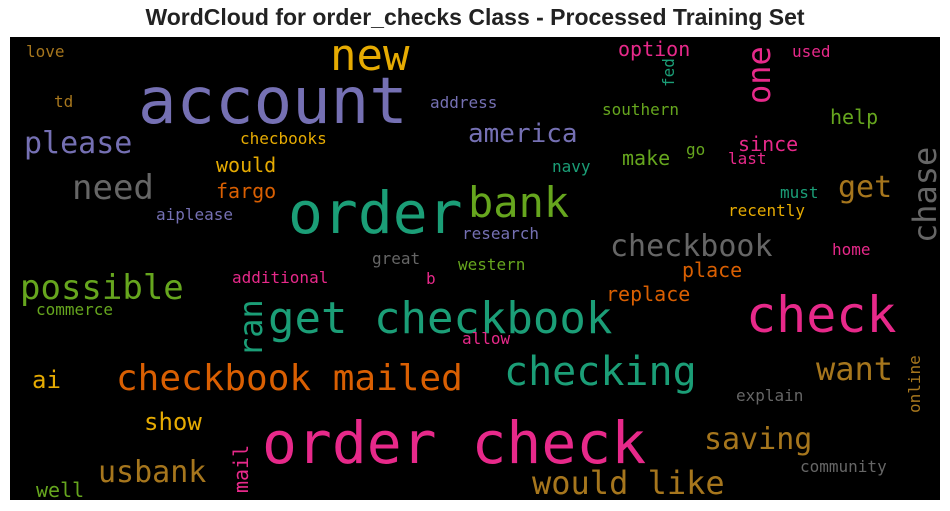 The image size is (950, 511). Describe the element at coordinates (289, 378) in the screenshot. I see `word-checkbook-mailed: checkbook mailed` at that location.